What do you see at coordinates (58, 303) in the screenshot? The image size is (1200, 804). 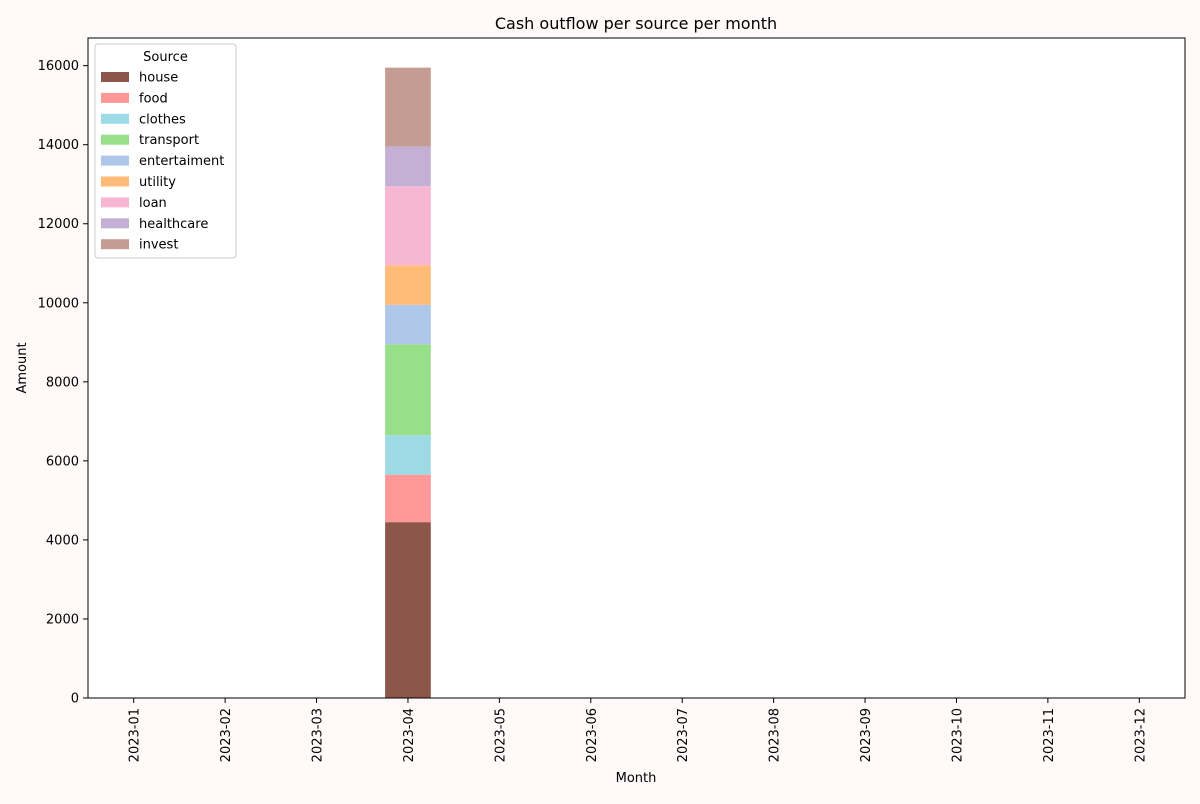 I see `y-tick-label: 10000` at bounding box center [58, 303].